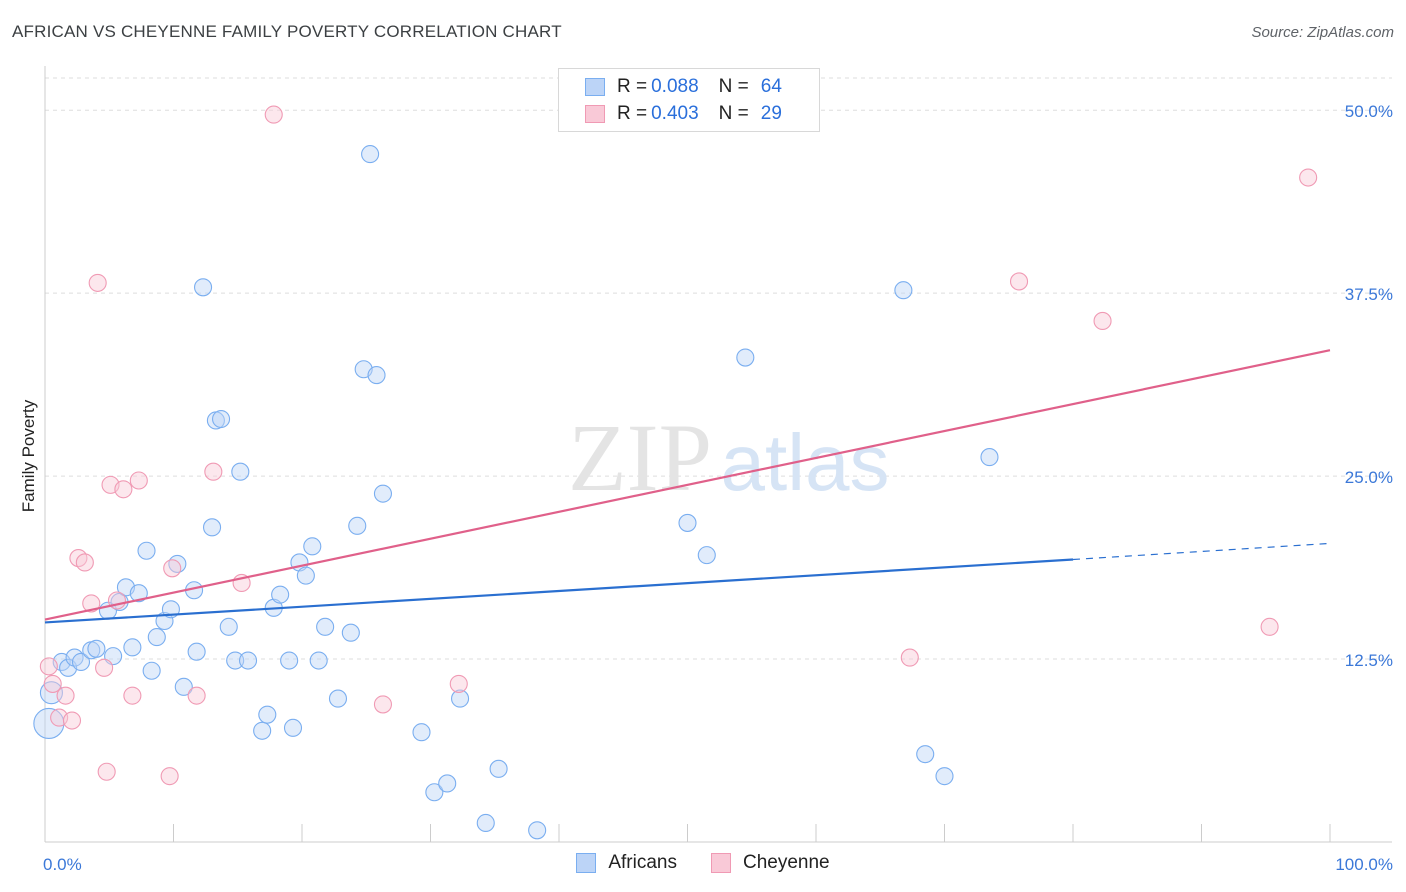  What do you see at coordinates (786, 862) in the screenshot?
I see `legend-label-cheyenne: Cheyenne` at bounding box center [786, 862].